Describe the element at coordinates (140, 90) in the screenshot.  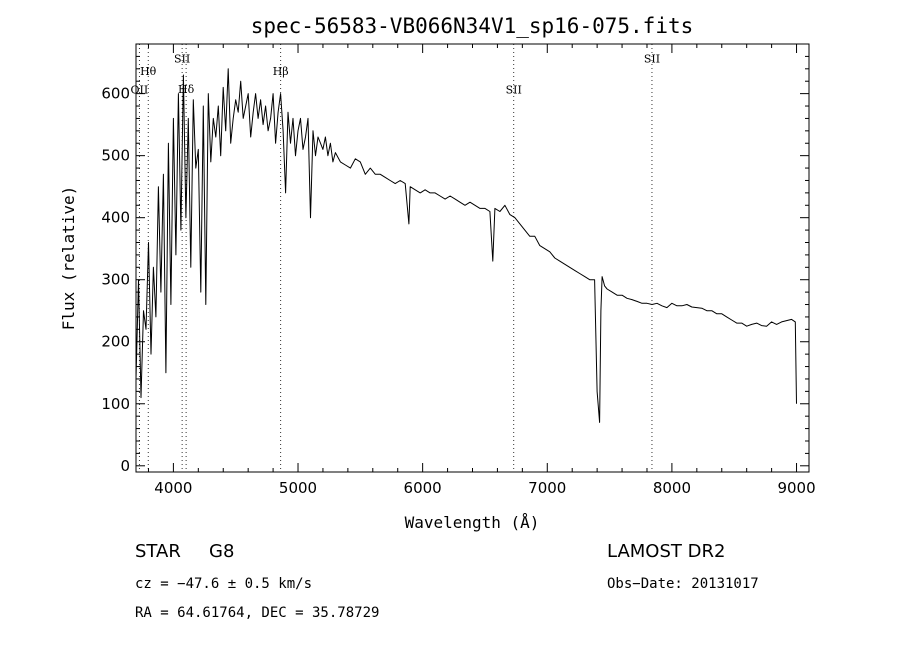
I see `spectral-line-label: OII` at that location.